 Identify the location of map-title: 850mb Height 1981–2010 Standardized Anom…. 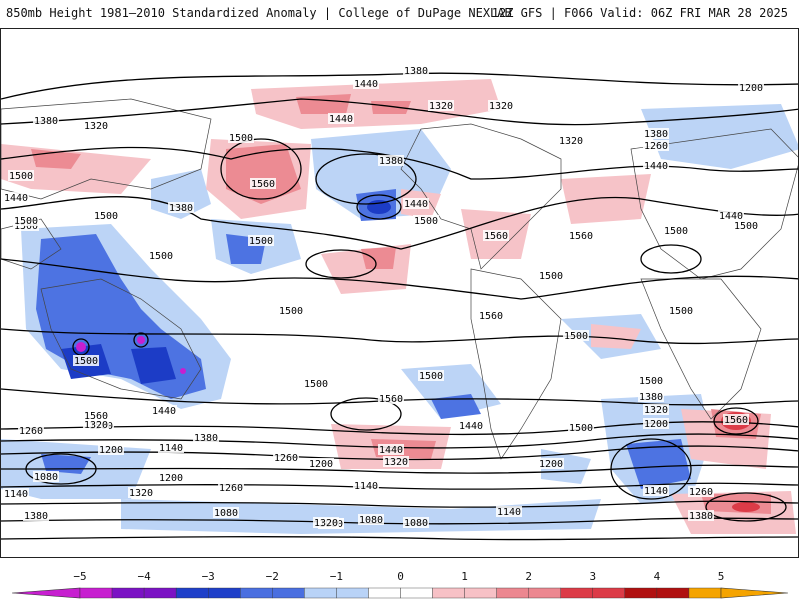
(259, 13).